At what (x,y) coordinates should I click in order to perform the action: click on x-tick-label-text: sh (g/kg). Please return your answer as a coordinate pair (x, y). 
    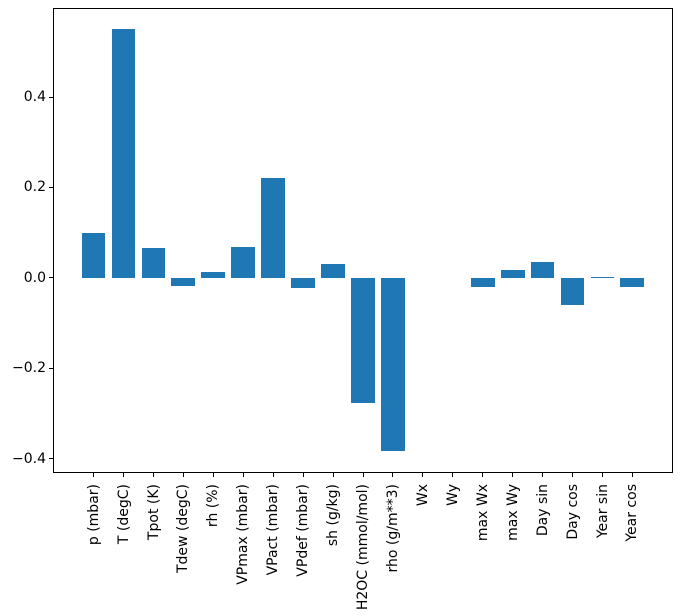
    Looking at the image, I should click on (333, 515).